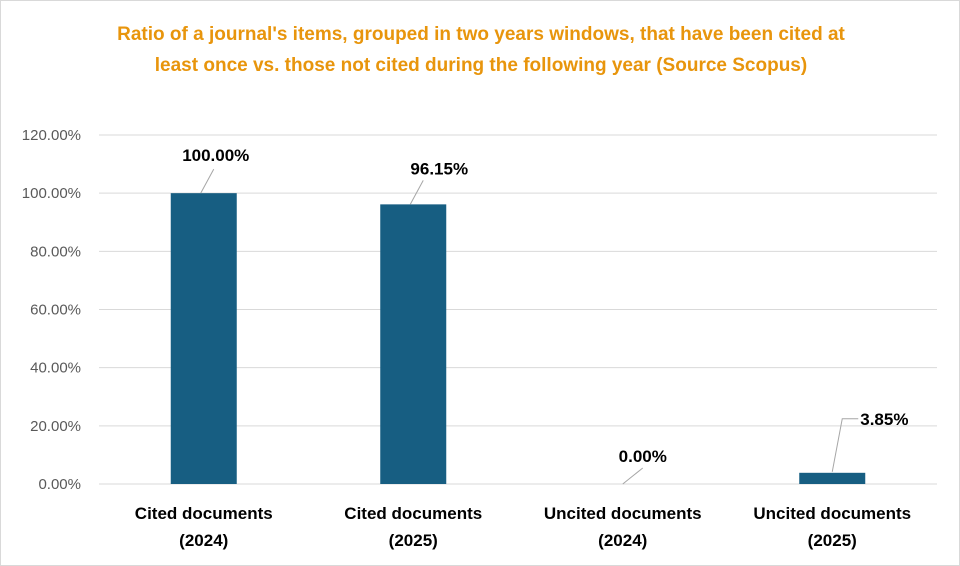 The height and width of the screenshot is (566, 960). I want to click on y-tick-label: 20.00%, so click(55, 426).